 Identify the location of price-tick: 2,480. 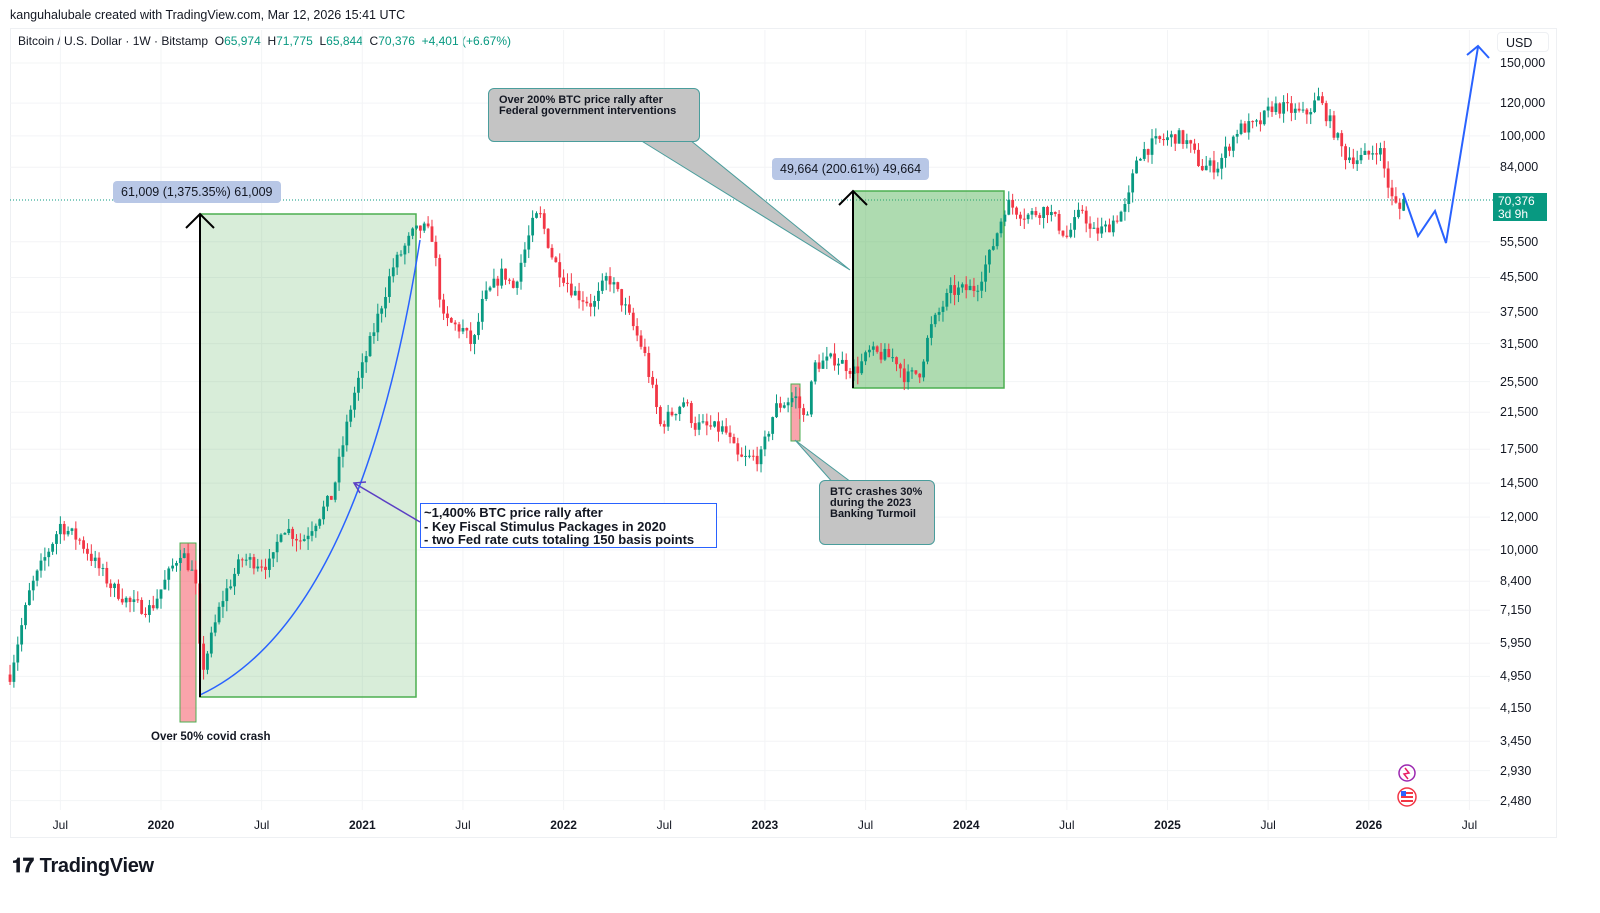
(1516, 800).